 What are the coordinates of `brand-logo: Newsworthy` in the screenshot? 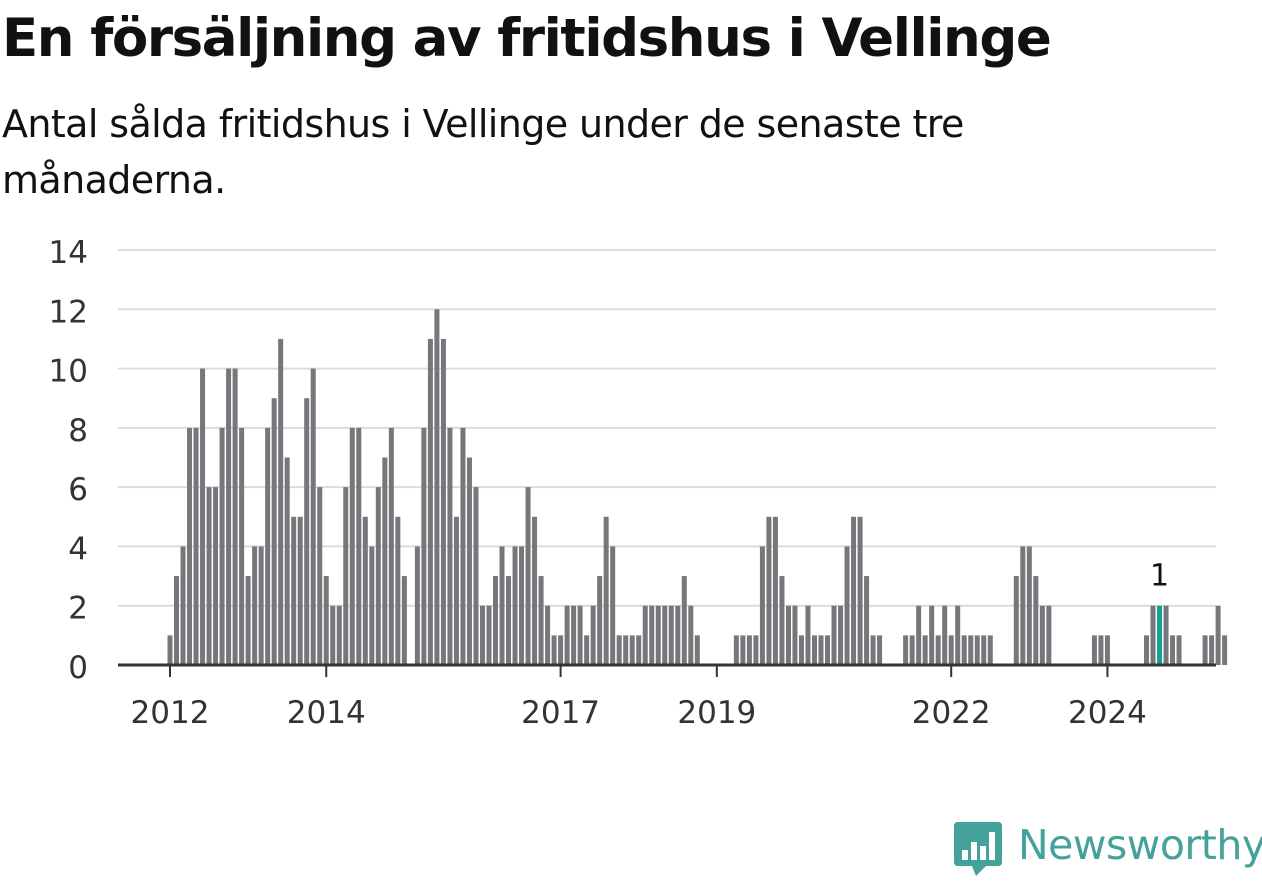 It's located at (1106, 850).